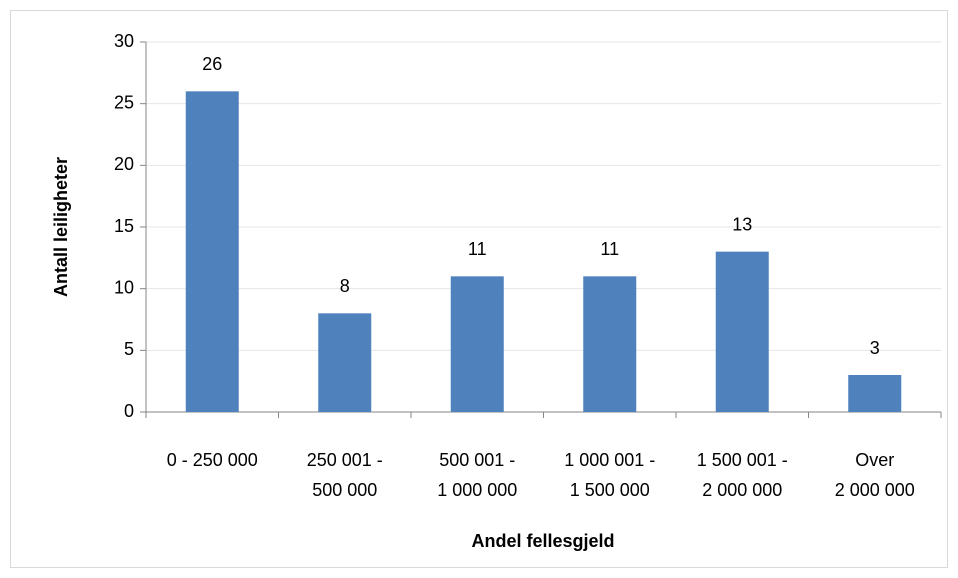  What do you see at coordinates (742, 224) in the screenshot?
I see `data-label: 13` at bounding box center [742, 224].